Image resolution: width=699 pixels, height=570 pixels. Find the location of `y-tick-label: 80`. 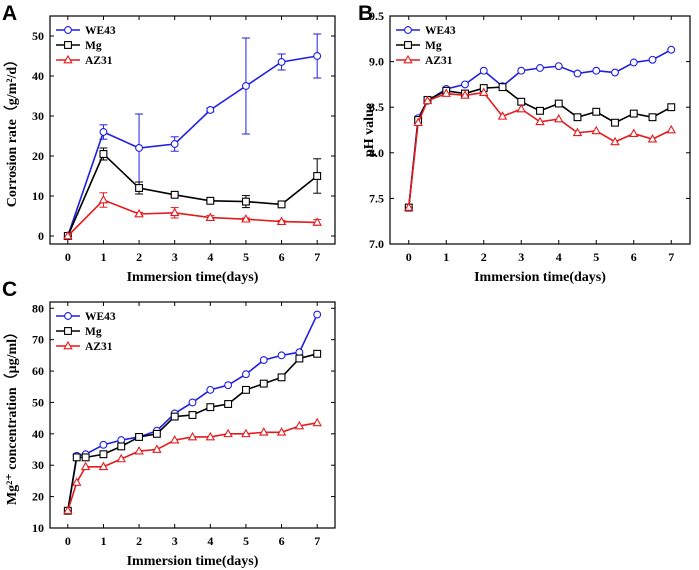

y-tick-label: 80 is located at coordinates (38, 308).